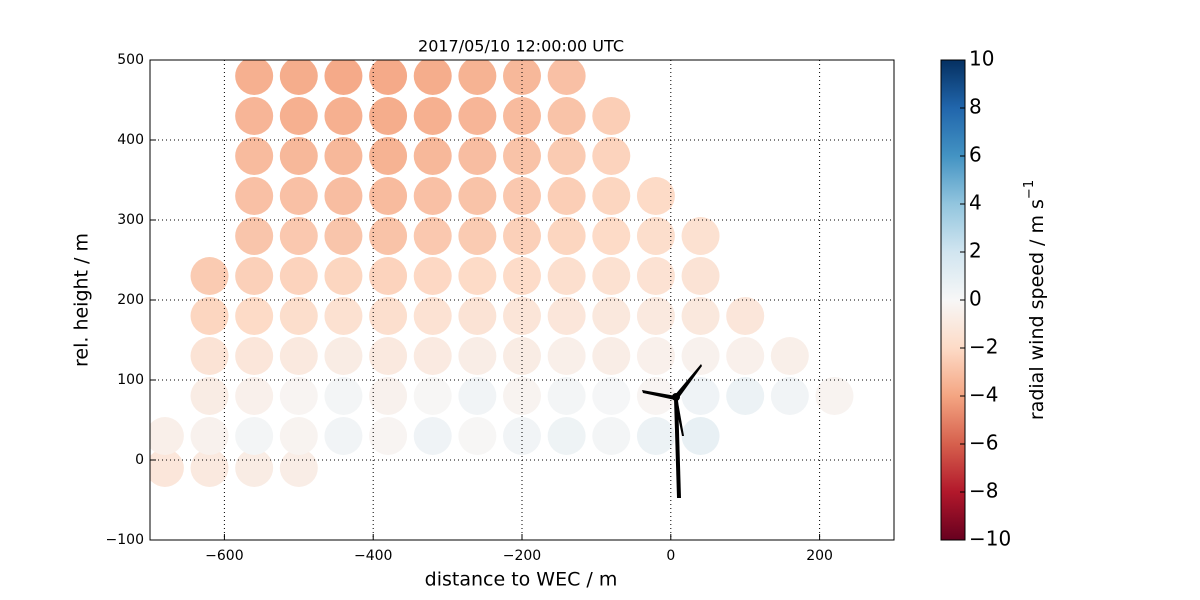 This screenshot has height=600, width=1200. I want to click on chart-title: 2017/05/10 12:00:00 UTC, so click(521, 46).